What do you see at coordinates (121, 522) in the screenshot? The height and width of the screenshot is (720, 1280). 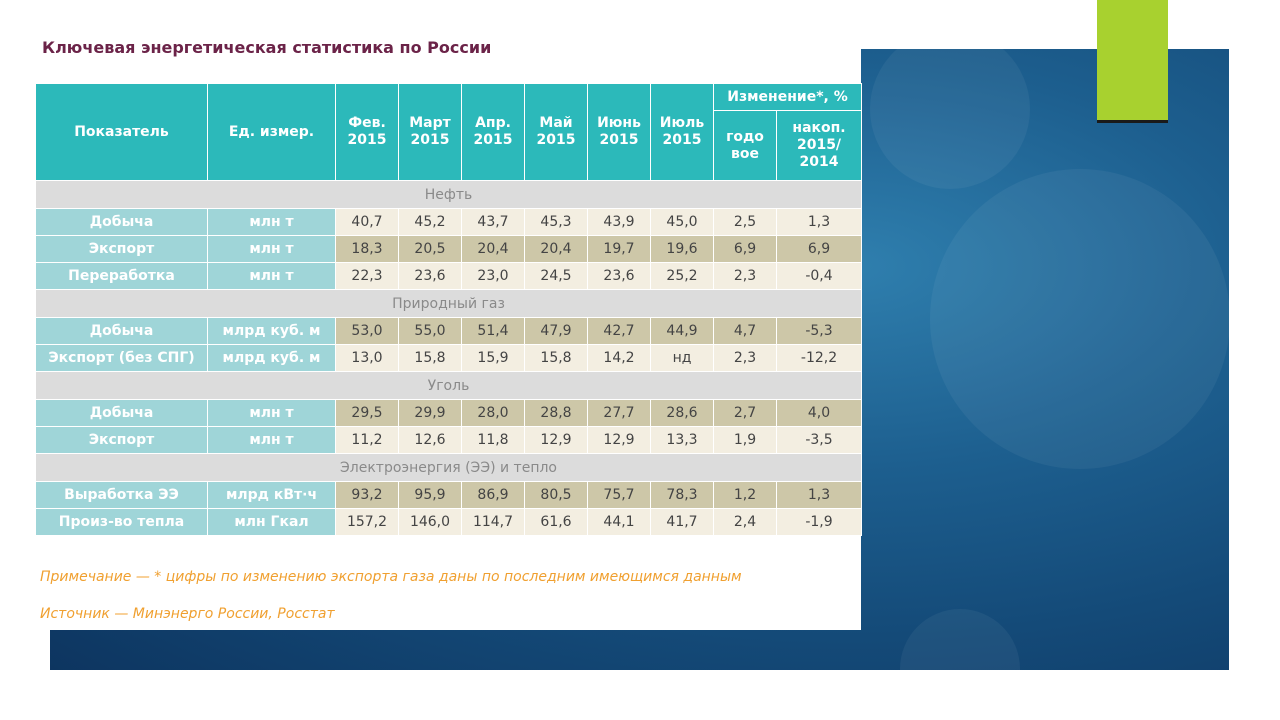 I see `row-indicator: Произ-во тепла` at bounding box center [121, 522].